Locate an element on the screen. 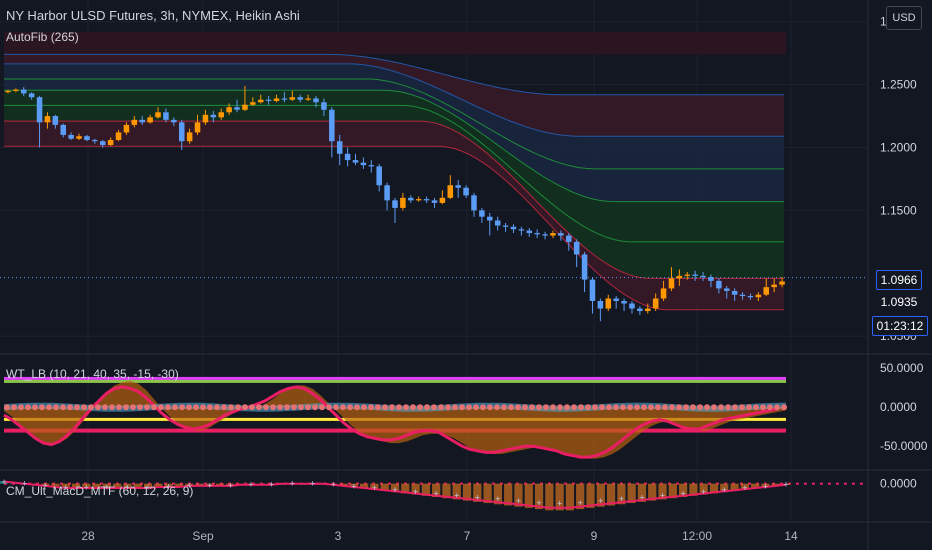  currency-button: USD is located at coordinates (904, 18).